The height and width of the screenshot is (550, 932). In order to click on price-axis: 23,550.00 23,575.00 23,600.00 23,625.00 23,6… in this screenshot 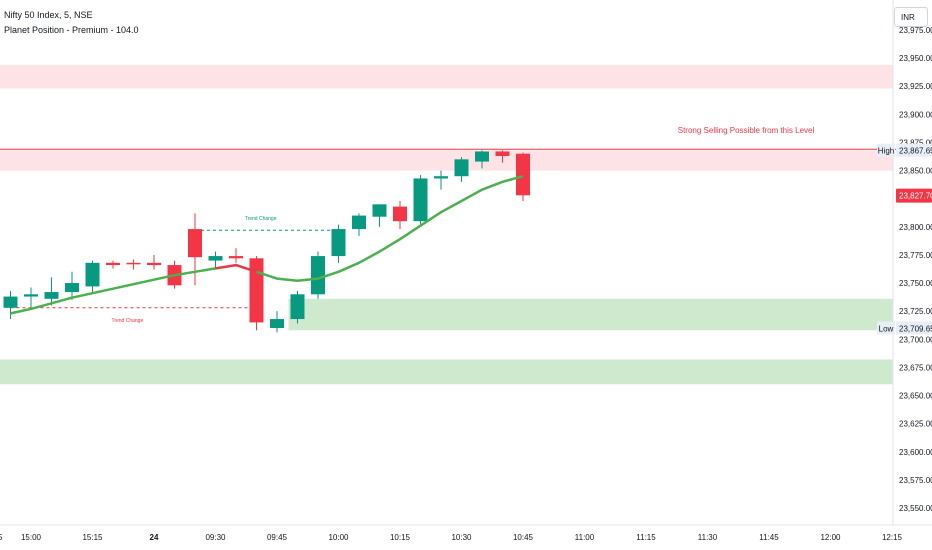, I will do `click(912, 262)`.